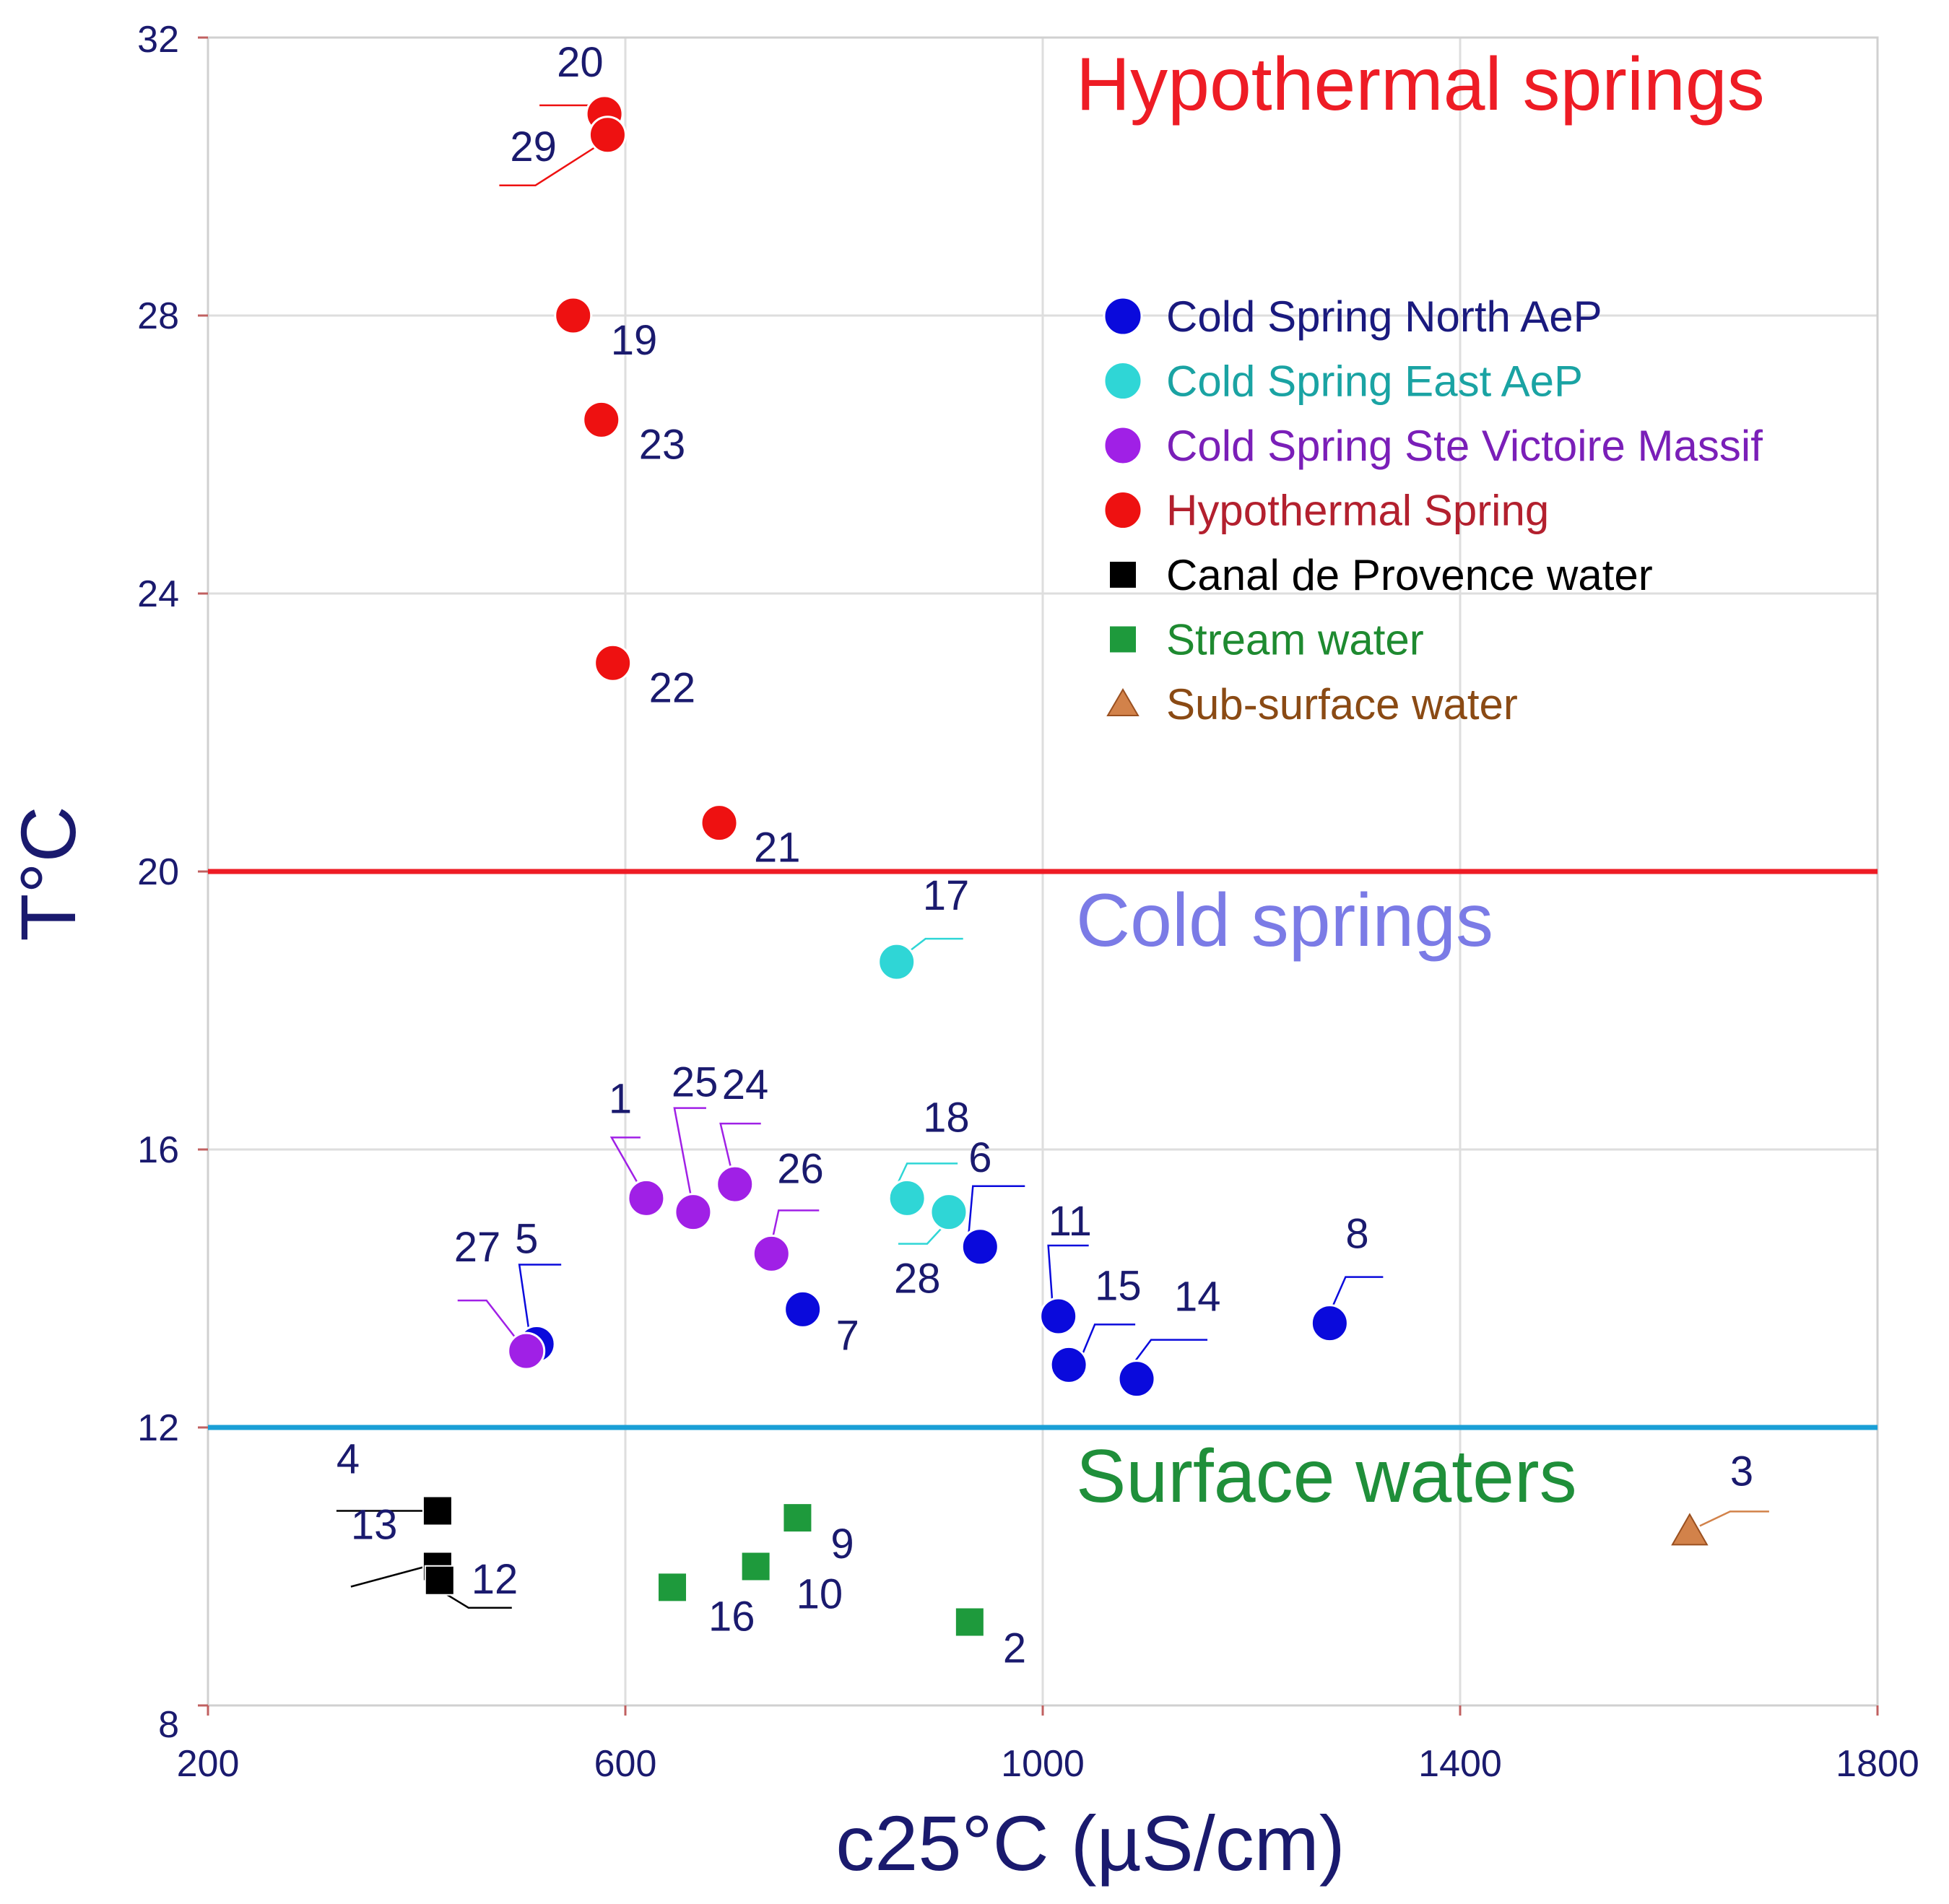  What do you see at coordinates (842, 1544) in the screenshot?
I see `point-label-9: 9` at bounding box center [842, 1544].